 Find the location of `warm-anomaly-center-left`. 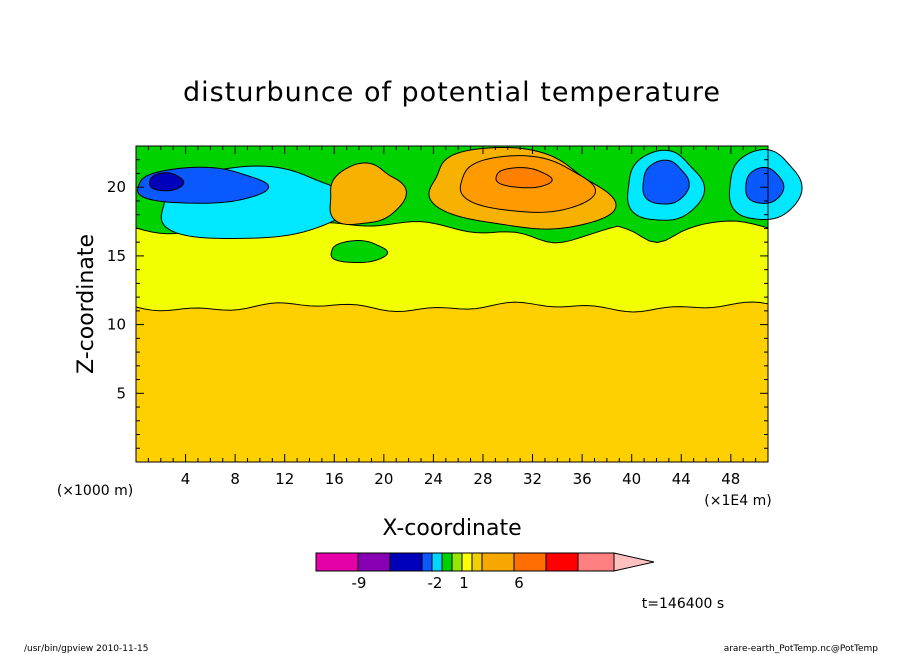

warm-anomaly-center-left is located at coordinates (368, 194).